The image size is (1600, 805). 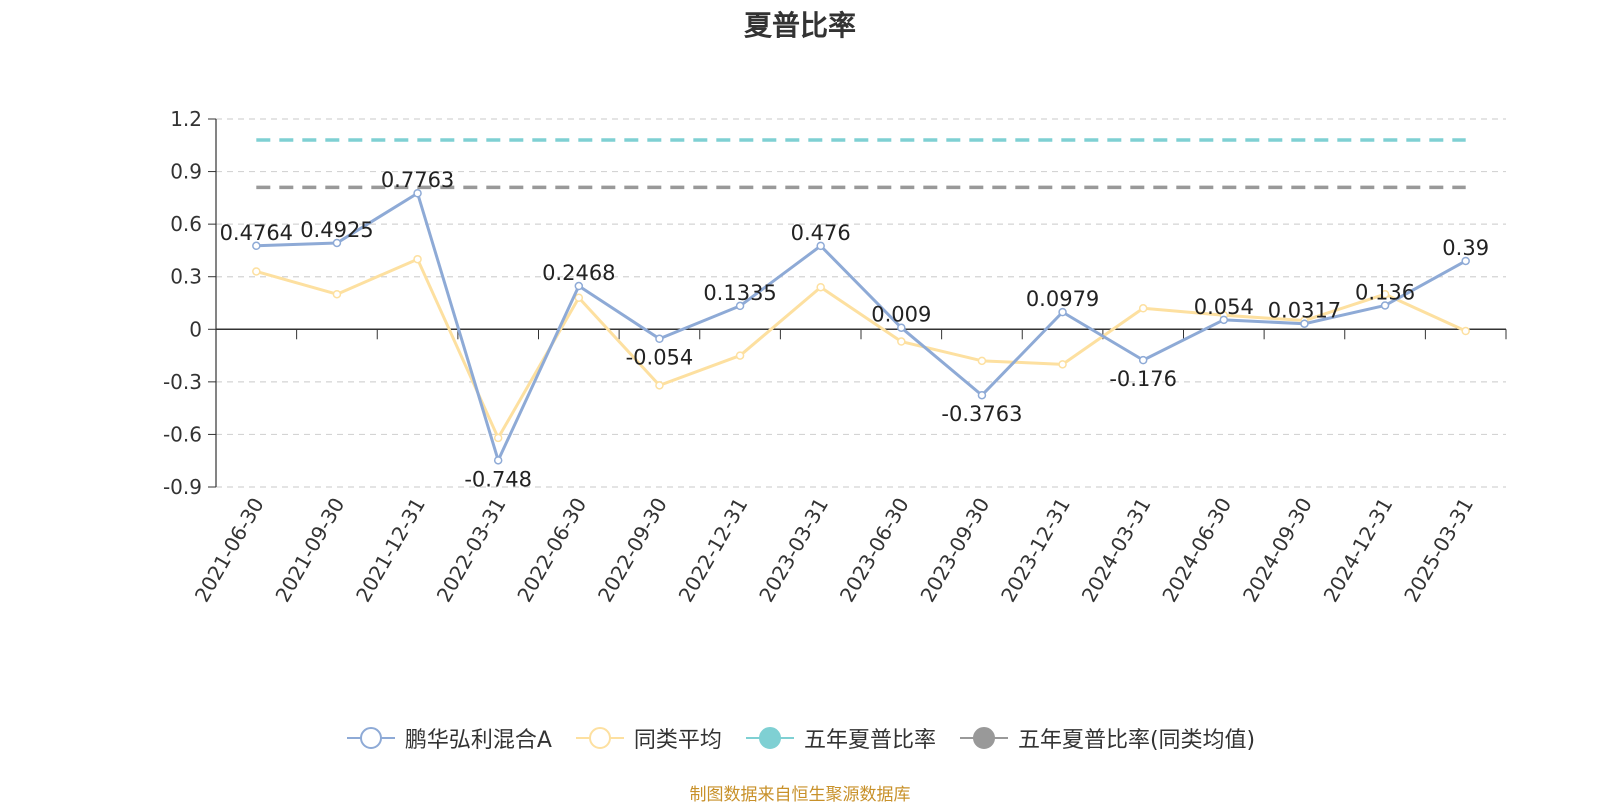 What do you see at coordinates (1357, 550) in the screenshot?
I see `x-tick-label: 2024-12-31` at bounding box center [1357, 550].